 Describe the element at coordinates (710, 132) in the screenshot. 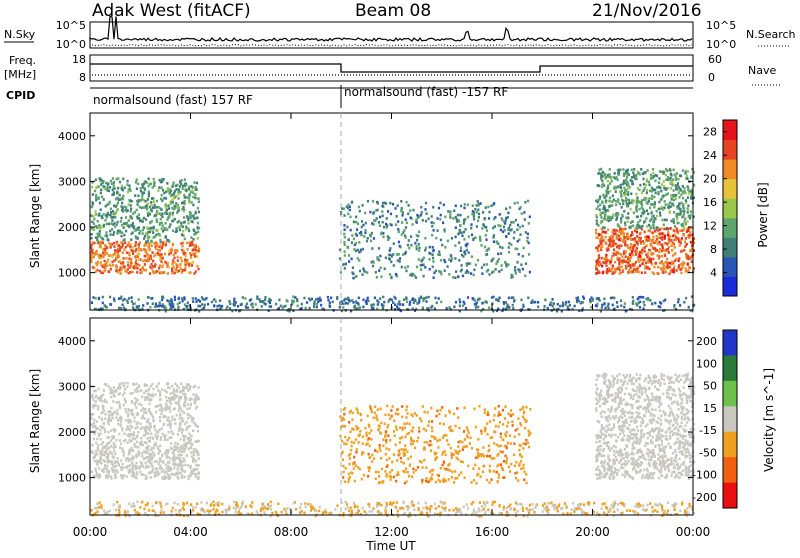

I see `power-colorbar-tick-label: 28` at that location.